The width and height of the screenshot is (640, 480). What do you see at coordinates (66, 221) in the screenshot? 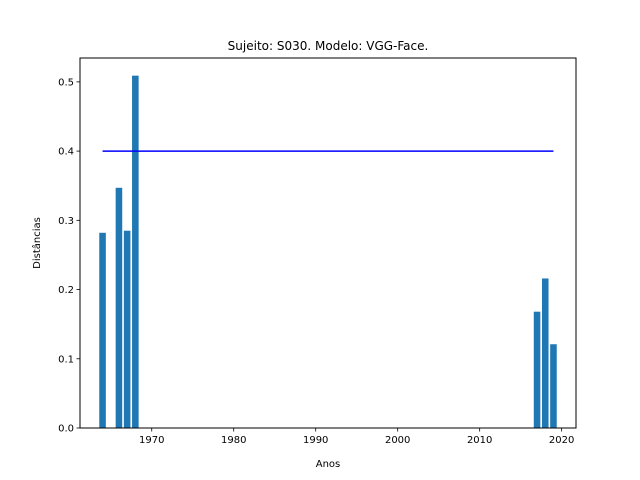
I see `y-tick-label-3: 0.3` at bounding box center [66, 221].